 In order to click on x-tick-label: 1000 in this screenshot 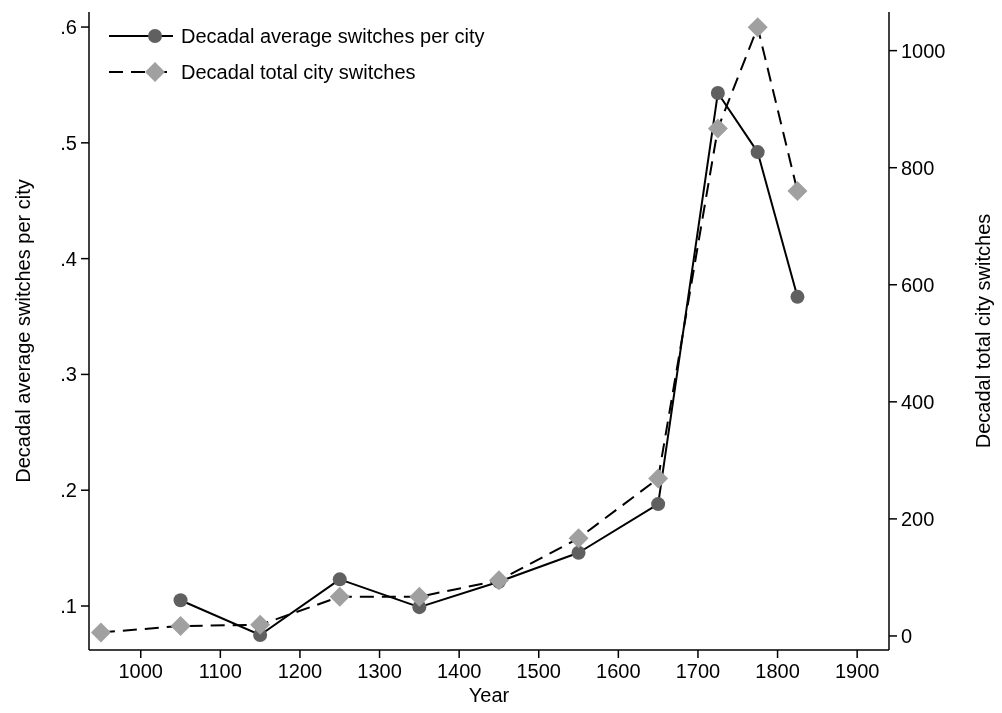, I will do `click(140, 671)`.